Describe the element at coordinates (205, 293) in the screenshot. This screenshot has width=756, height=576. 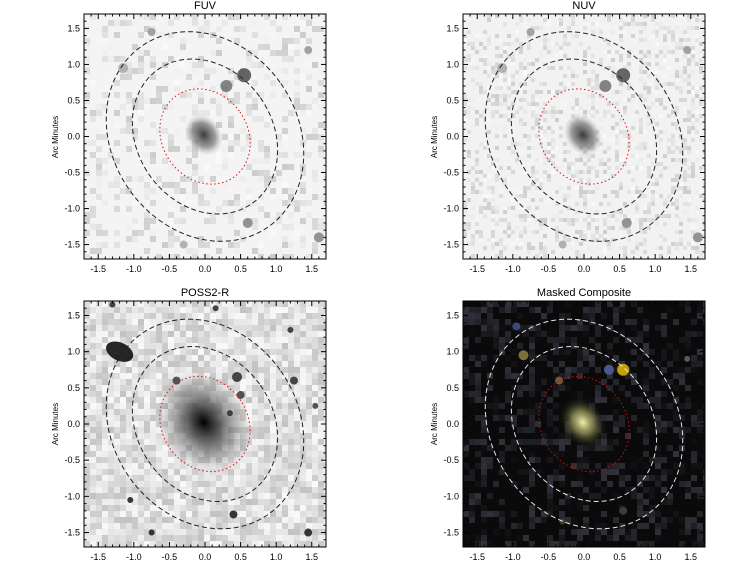
I see `panel-title: POSS2-R` at that location.